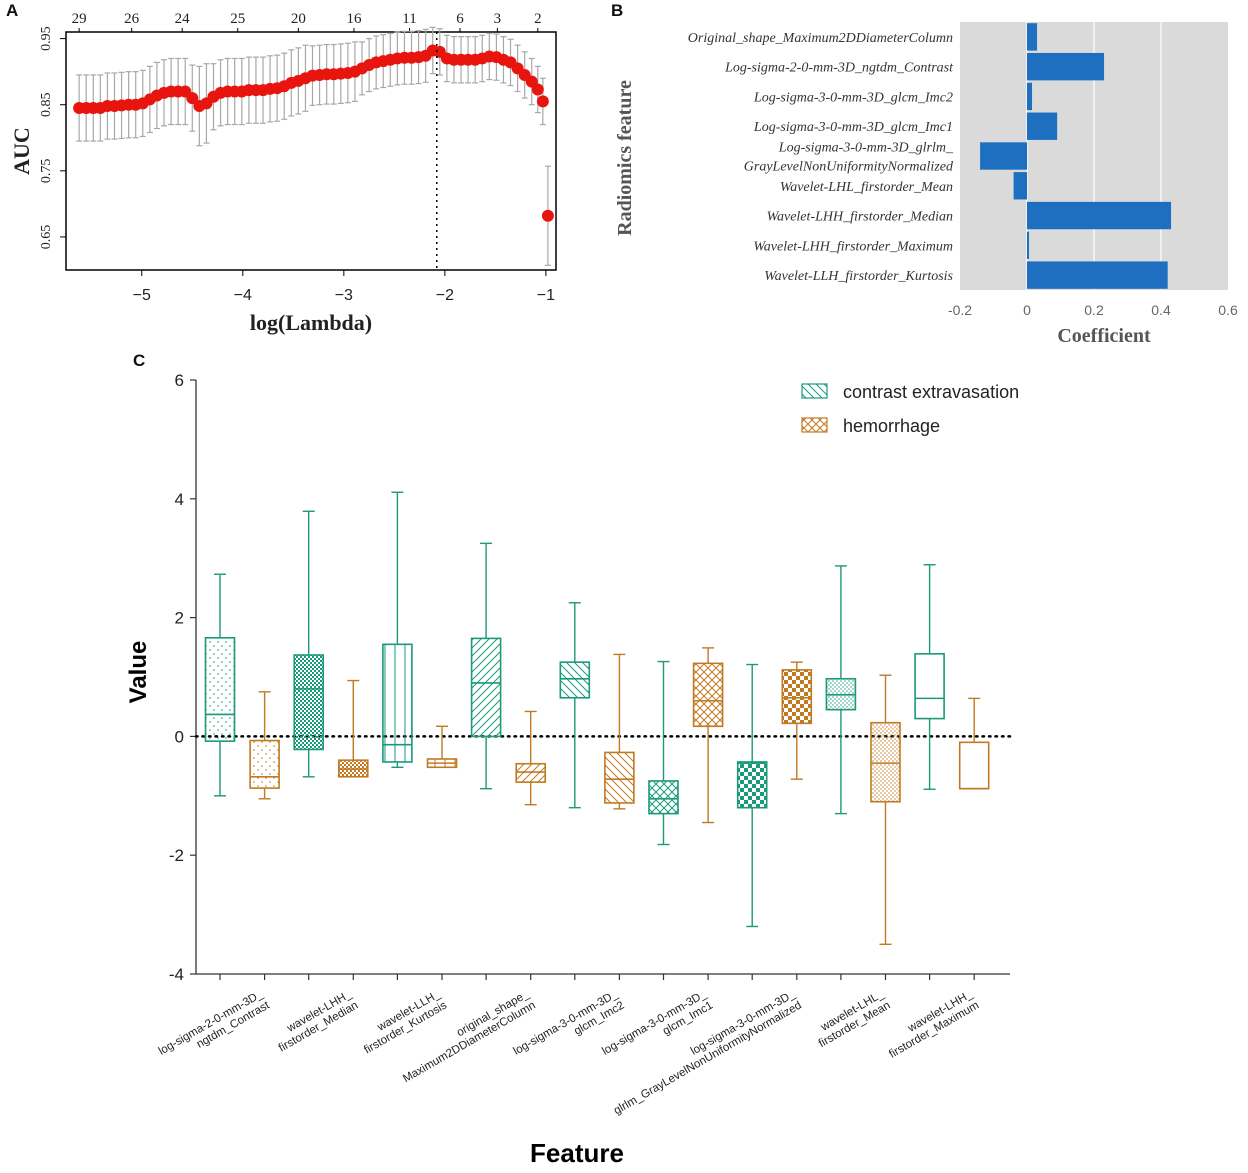  Describe the element at coordinates (445, 295) in the screenshot. I see `x-axis-tick-label: −2` at that location.